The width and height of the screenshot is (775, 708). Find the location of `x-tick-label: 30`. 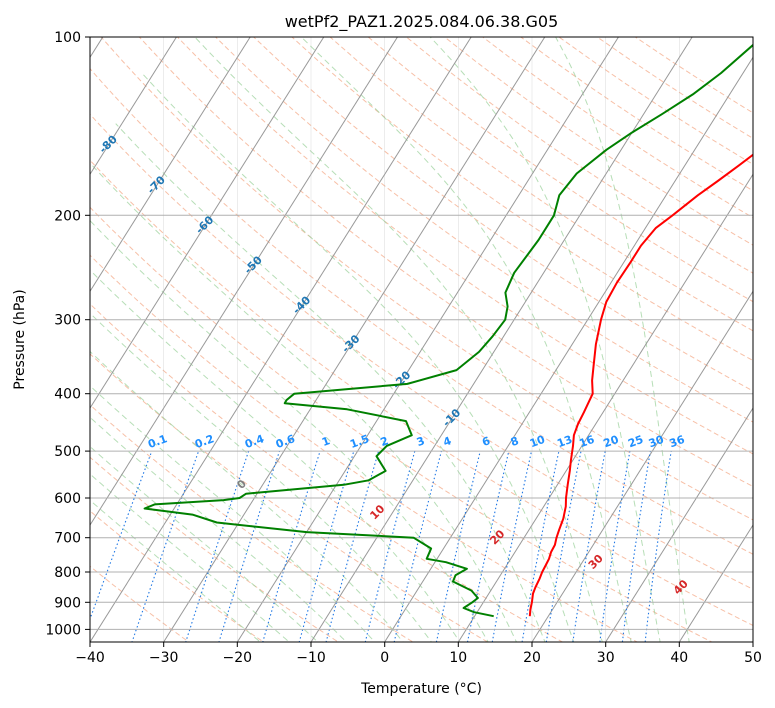

x-tick-label: 30 is located at coordinates (606, 658).